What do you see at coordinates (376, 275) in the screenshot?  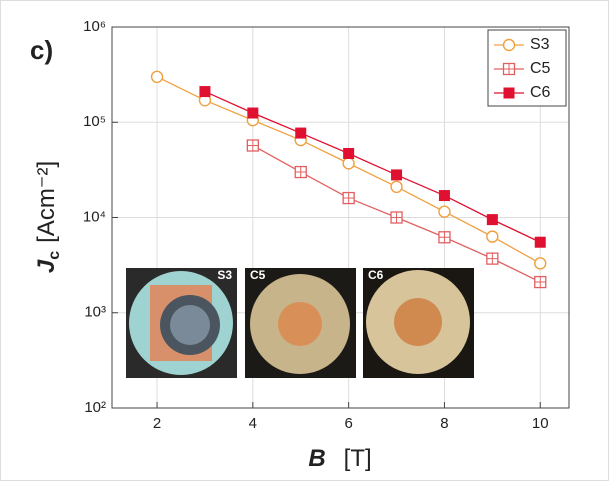 I see `inset-label: C6` at bounding box center [376, 275].